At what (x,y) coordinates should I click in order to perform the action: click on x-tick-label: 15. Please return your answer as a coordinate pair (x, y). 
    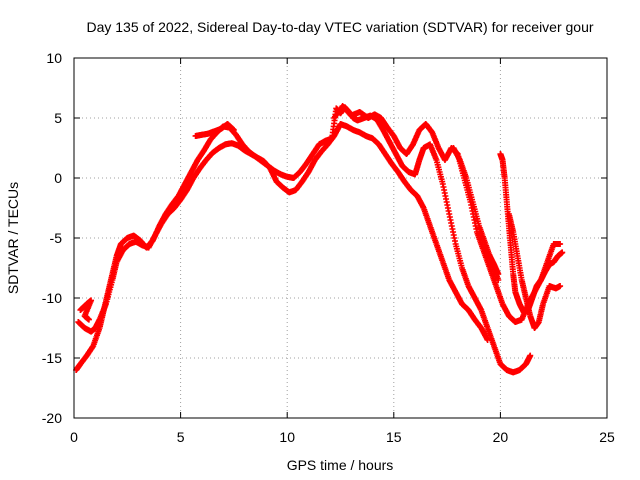
    Looking at the image, I should click on (394, 437).